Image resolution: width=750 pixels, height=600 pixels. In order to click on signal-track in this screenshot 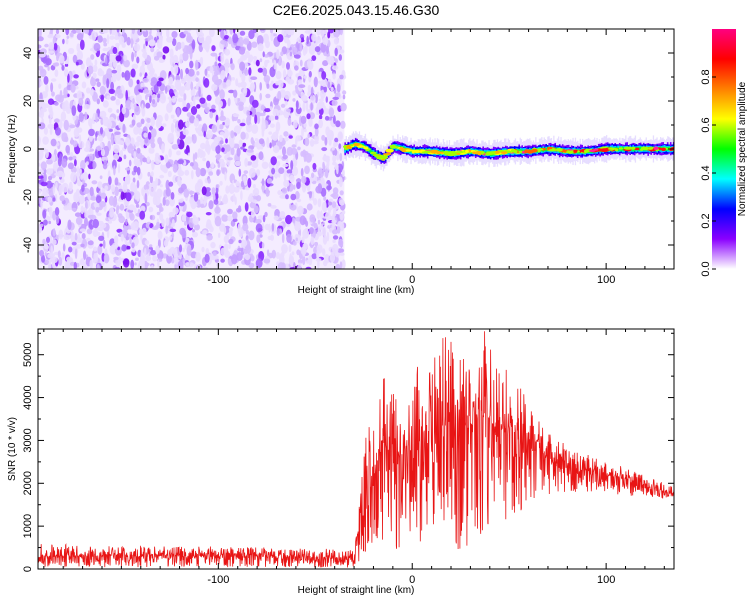, I will do `click(508, 151)`.